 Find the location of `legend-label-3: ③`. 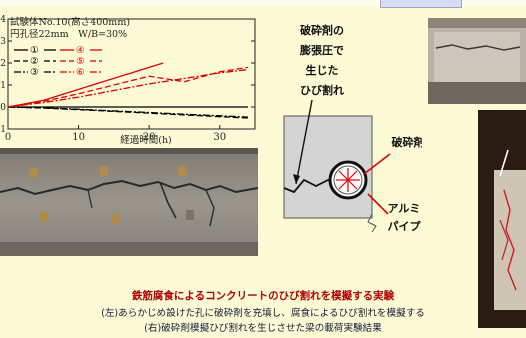

legend-label-3: ③ is located at coordinates (34, 72).